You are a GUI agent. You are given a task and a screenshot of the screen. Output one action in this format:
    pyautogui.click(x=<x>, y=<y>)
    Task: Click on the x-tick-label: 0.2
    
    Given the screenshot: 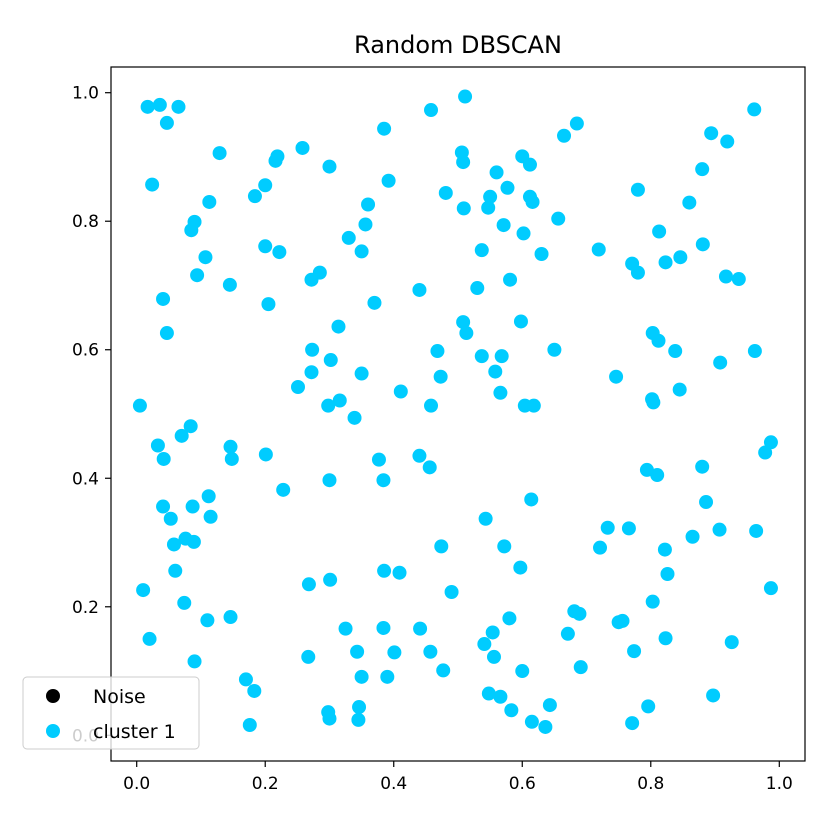 What is the action you would take?
    pyautogui.click(x=265, y=784)
    